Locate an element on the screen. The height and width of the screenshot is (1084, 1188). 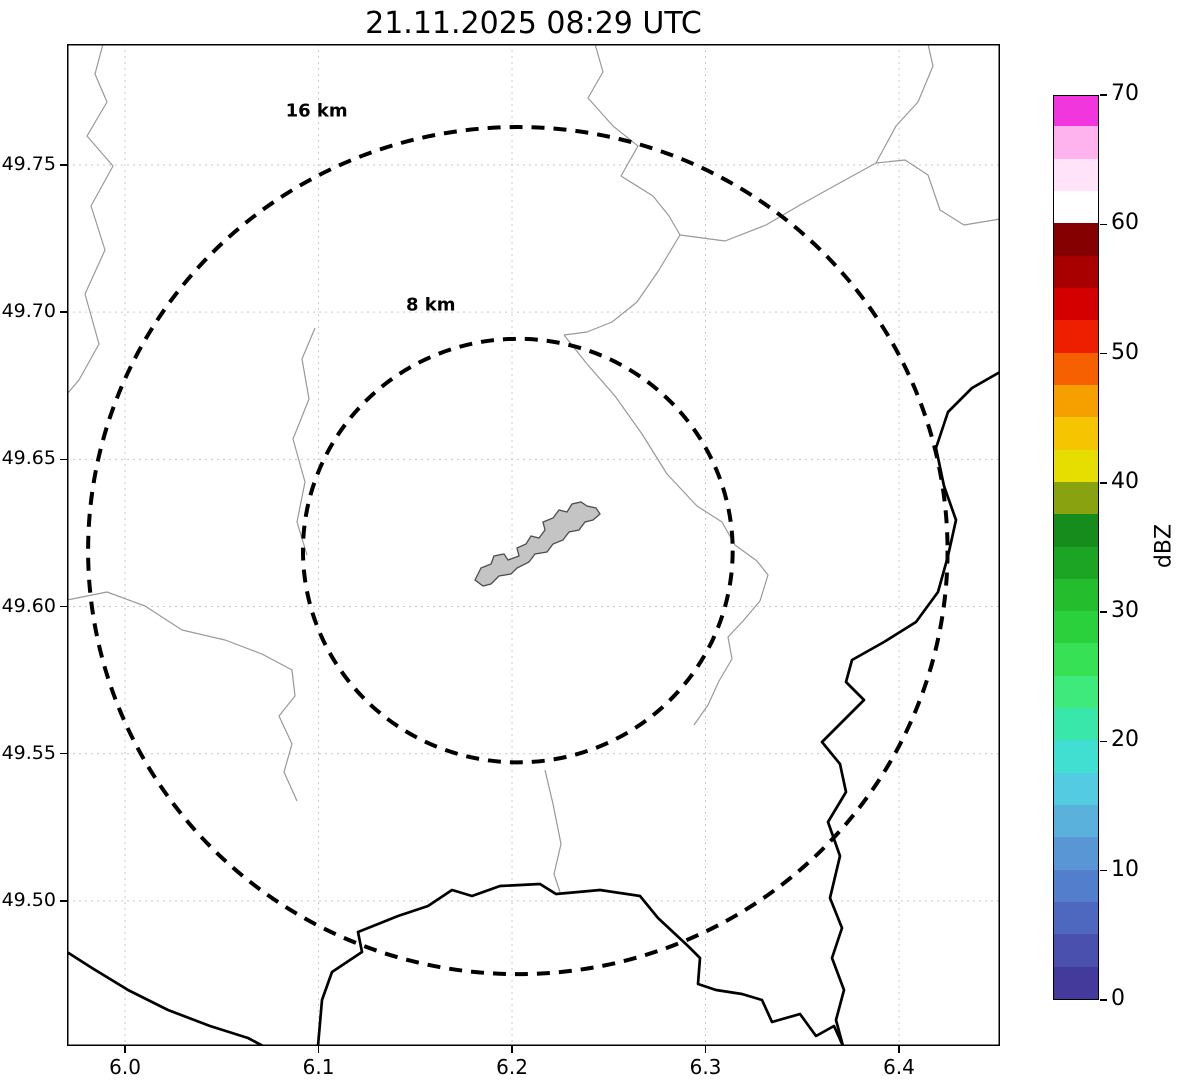
y-axis-tick-label: 49.55 is located at coordinates (28, 752).